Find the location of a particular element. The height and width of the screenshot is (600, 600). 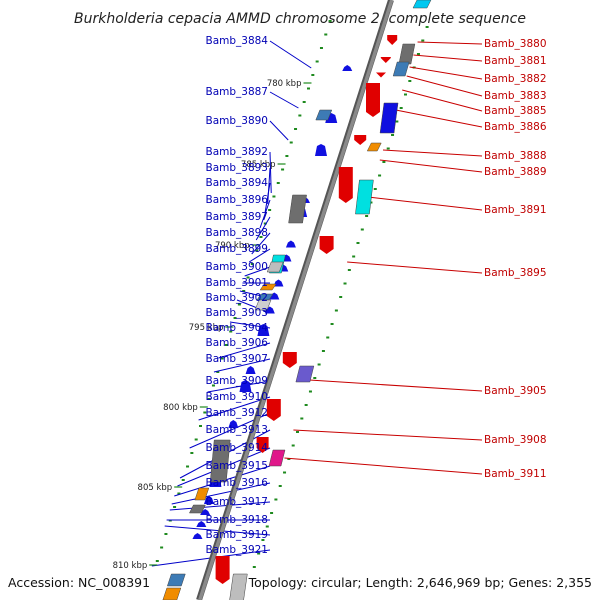

gene-label-right: Bamb_3882 is located at coordinates (515, 79).